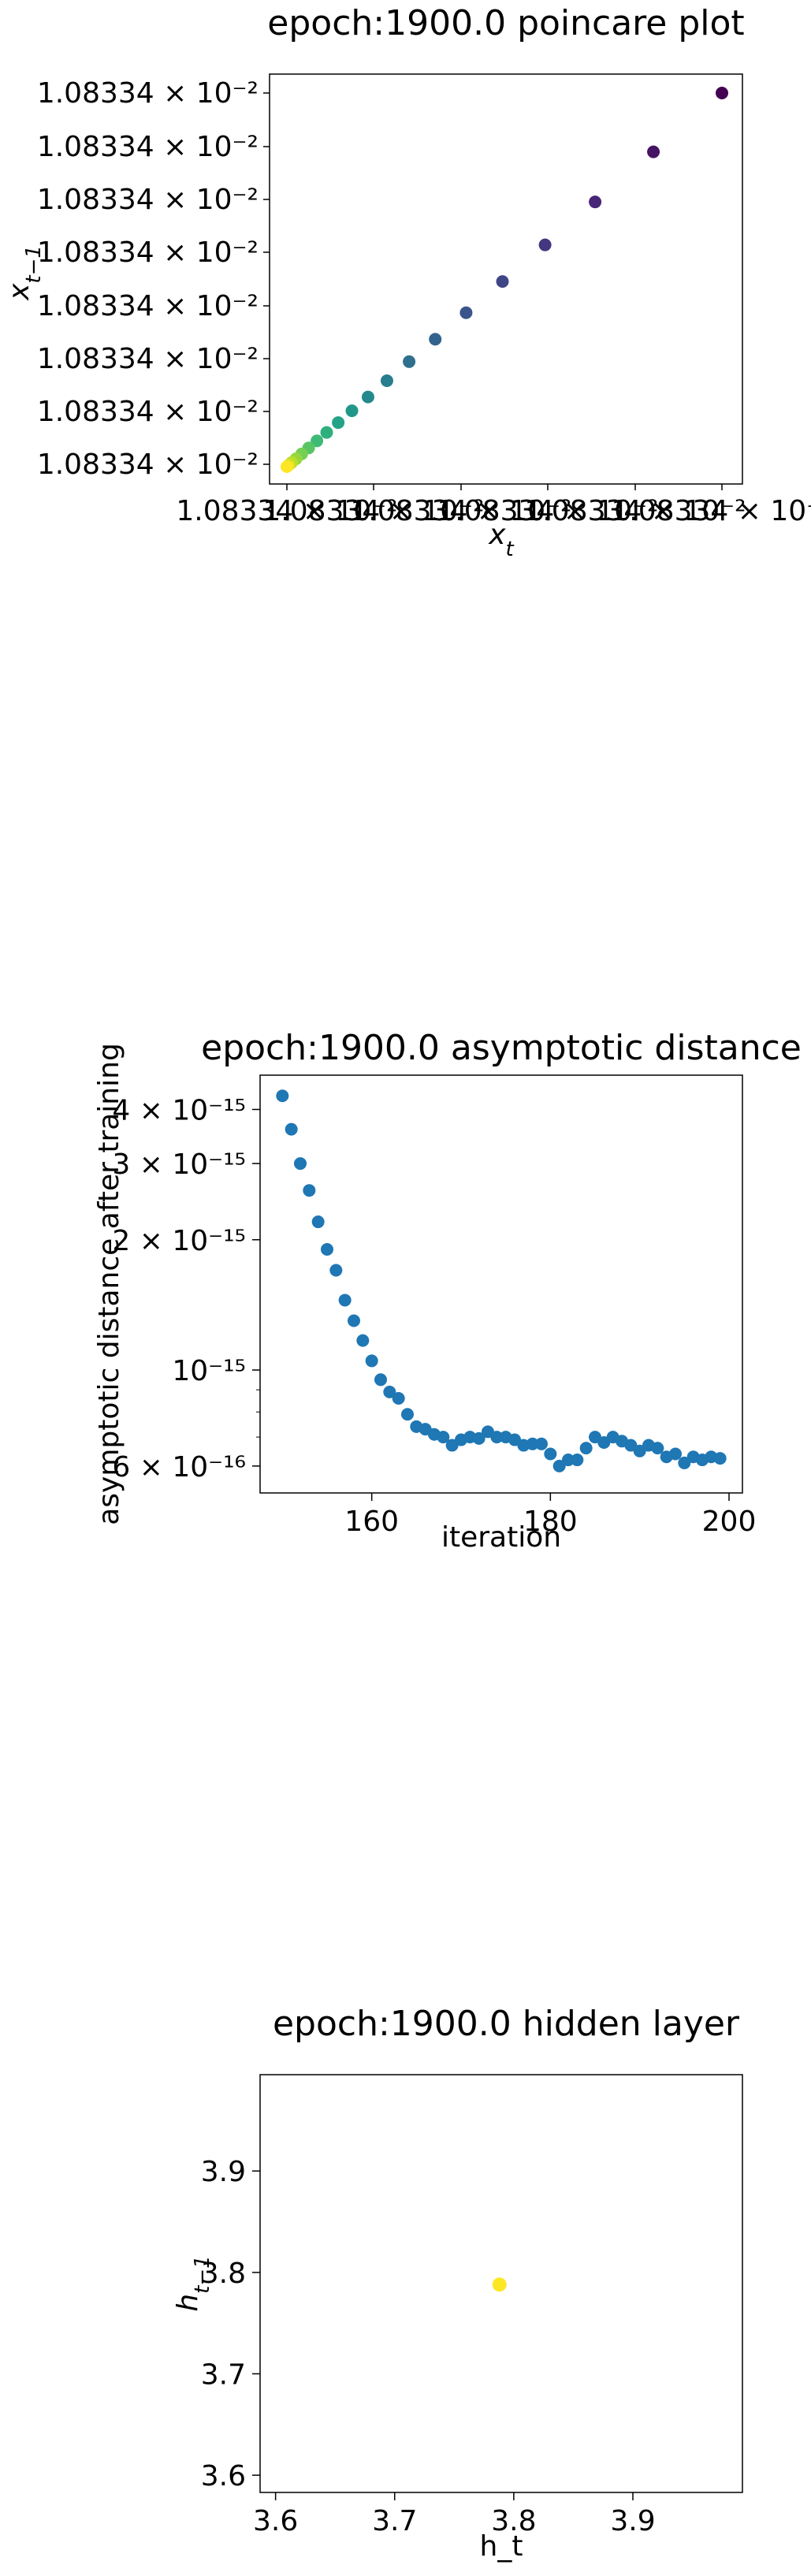  Describe the element at coordinates (394, 2521) in the screenshot. I see `x-tick-label: 3.7` at that location.